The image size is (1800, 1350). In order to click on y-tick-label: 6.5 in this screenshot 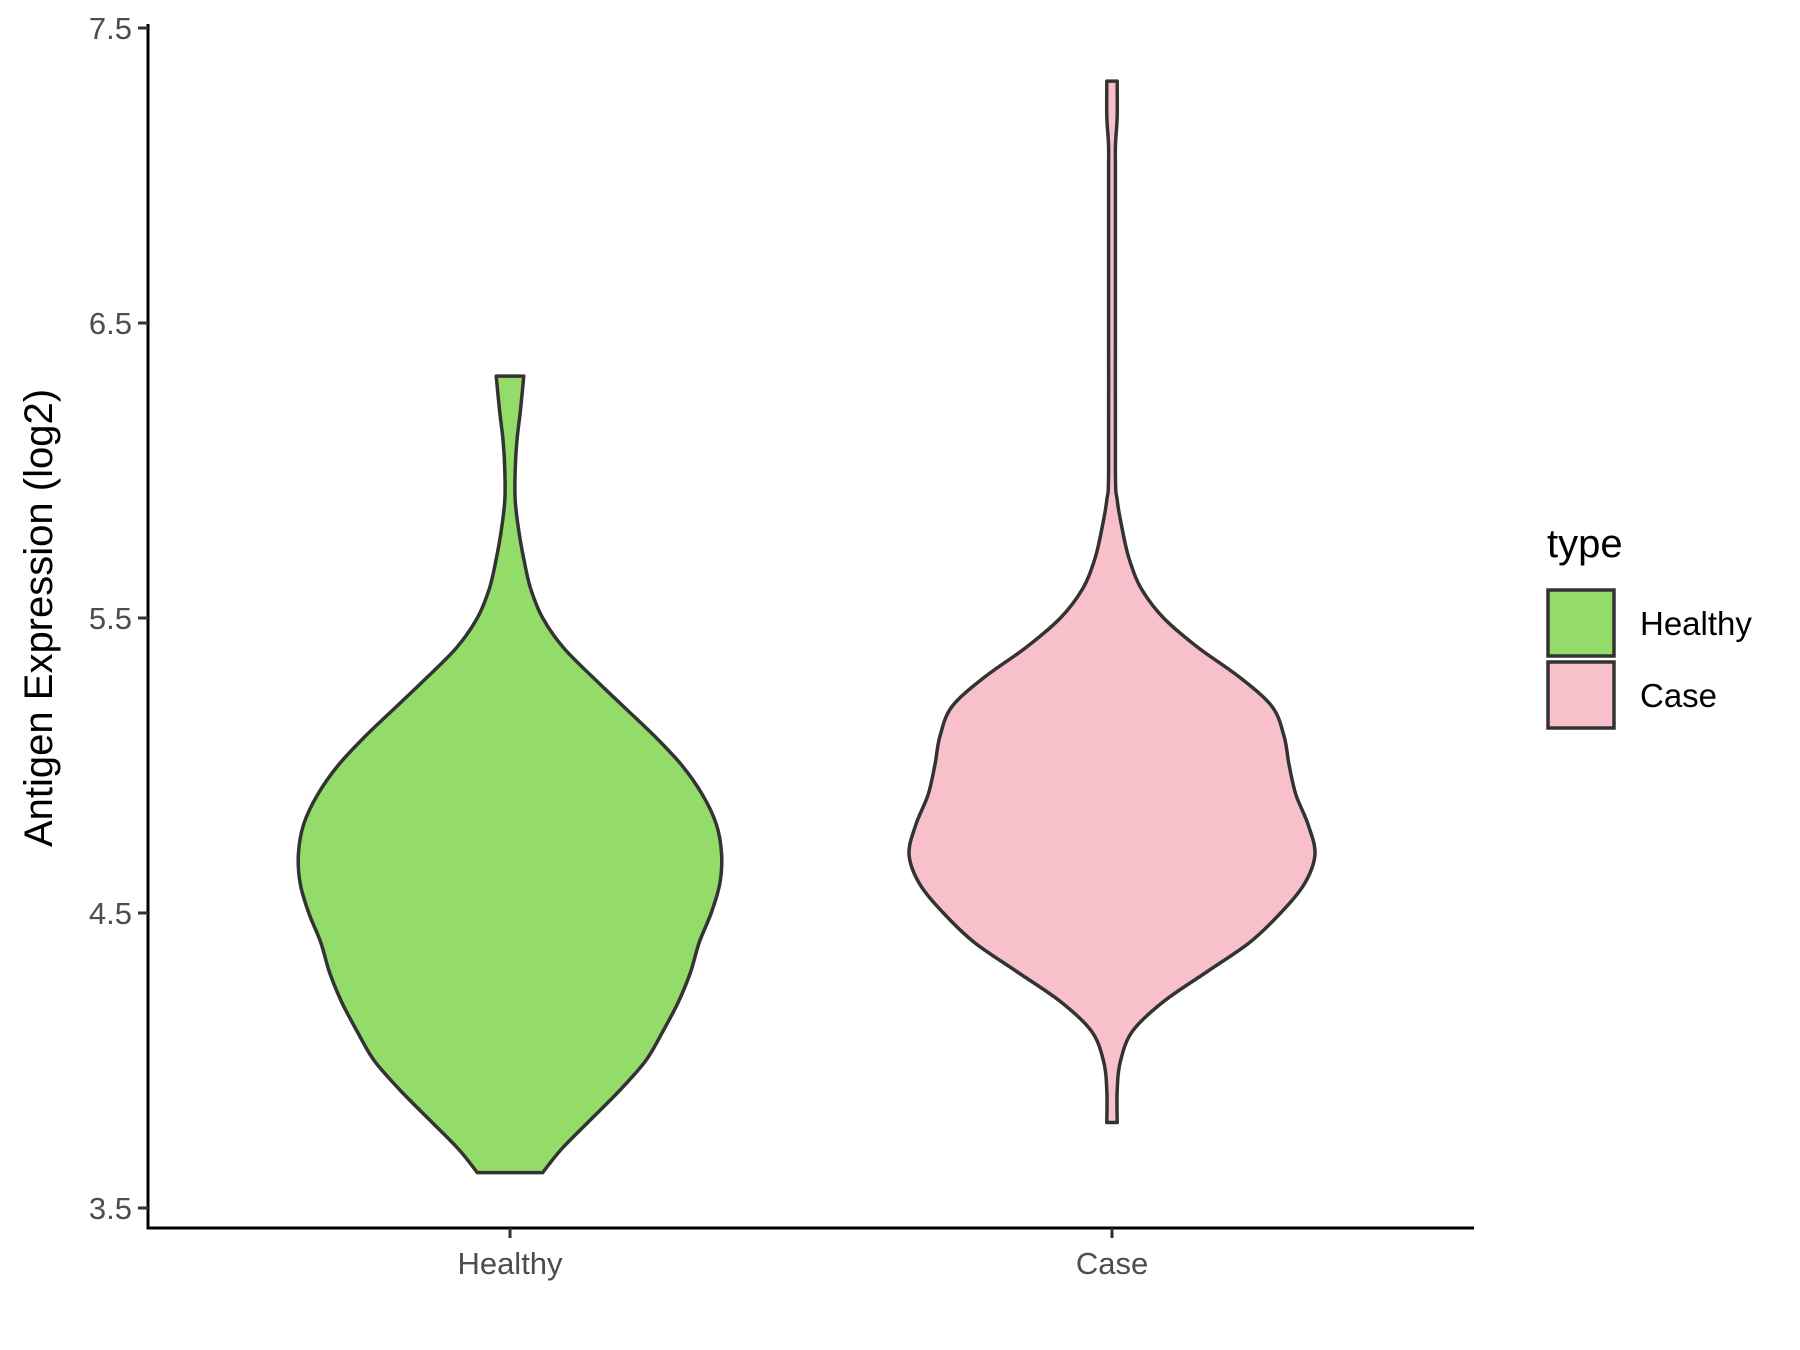, I will do `click(110, 323)`.